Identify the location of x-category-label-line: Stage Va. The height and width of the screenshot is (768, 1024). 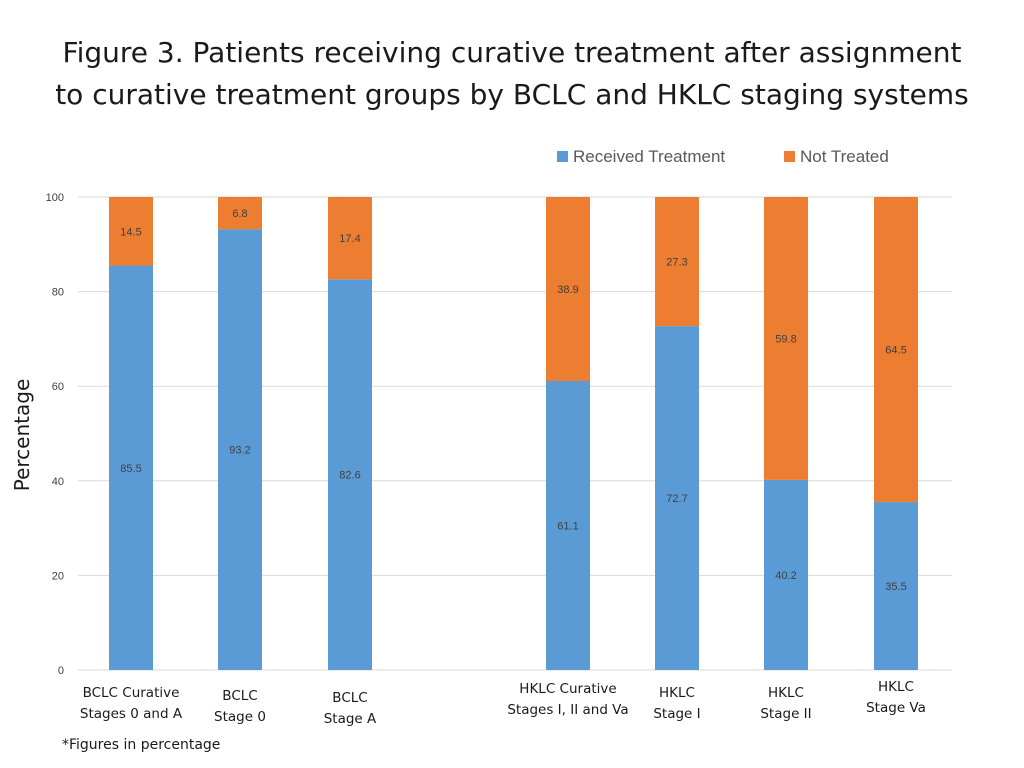
(896, 708).